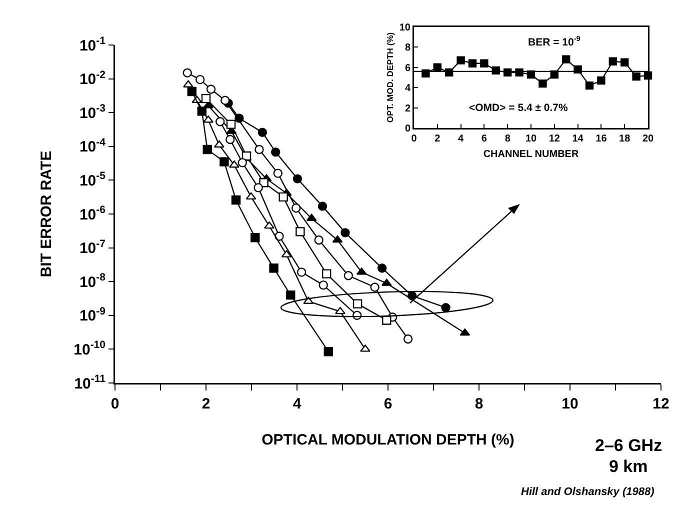  Describe the element at coordinates (602, 139) in the screenshot. I see `x-tick-label: 16` at that location.